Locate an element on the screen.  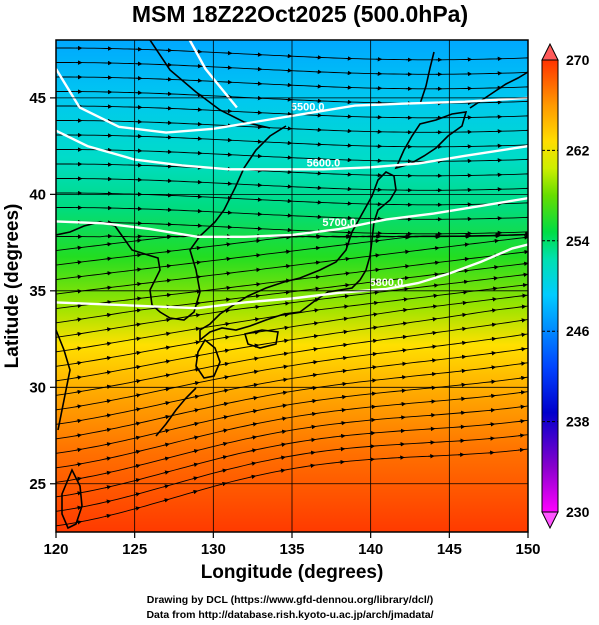
colorbar-label: 246 is located at coordinates (578, 331).